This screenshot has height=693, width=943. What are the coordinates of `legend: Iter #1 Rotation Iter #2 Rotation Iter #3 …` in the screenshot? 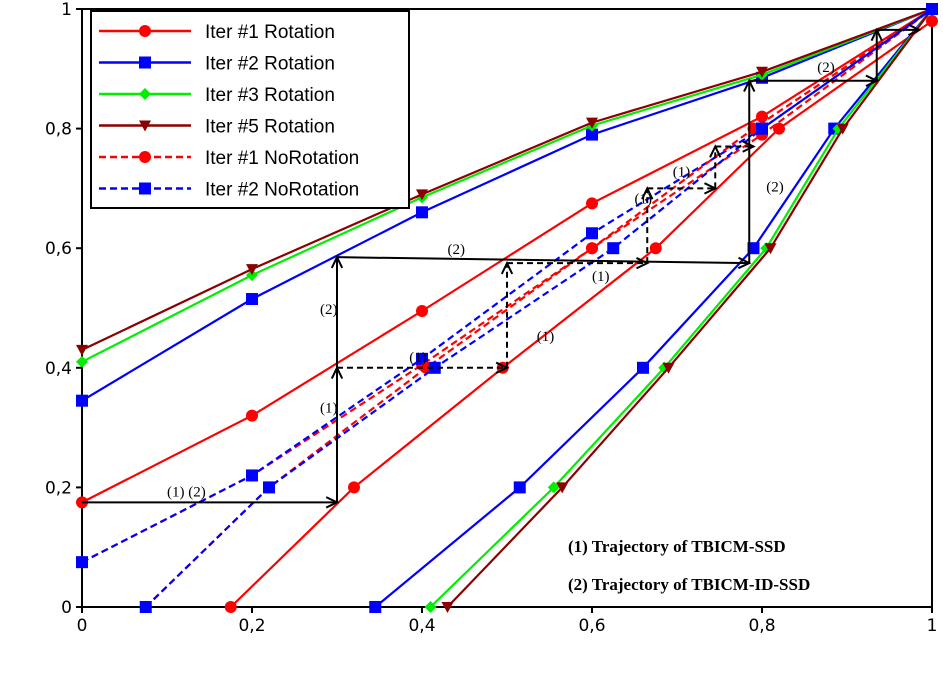 It's located at (250, 109).